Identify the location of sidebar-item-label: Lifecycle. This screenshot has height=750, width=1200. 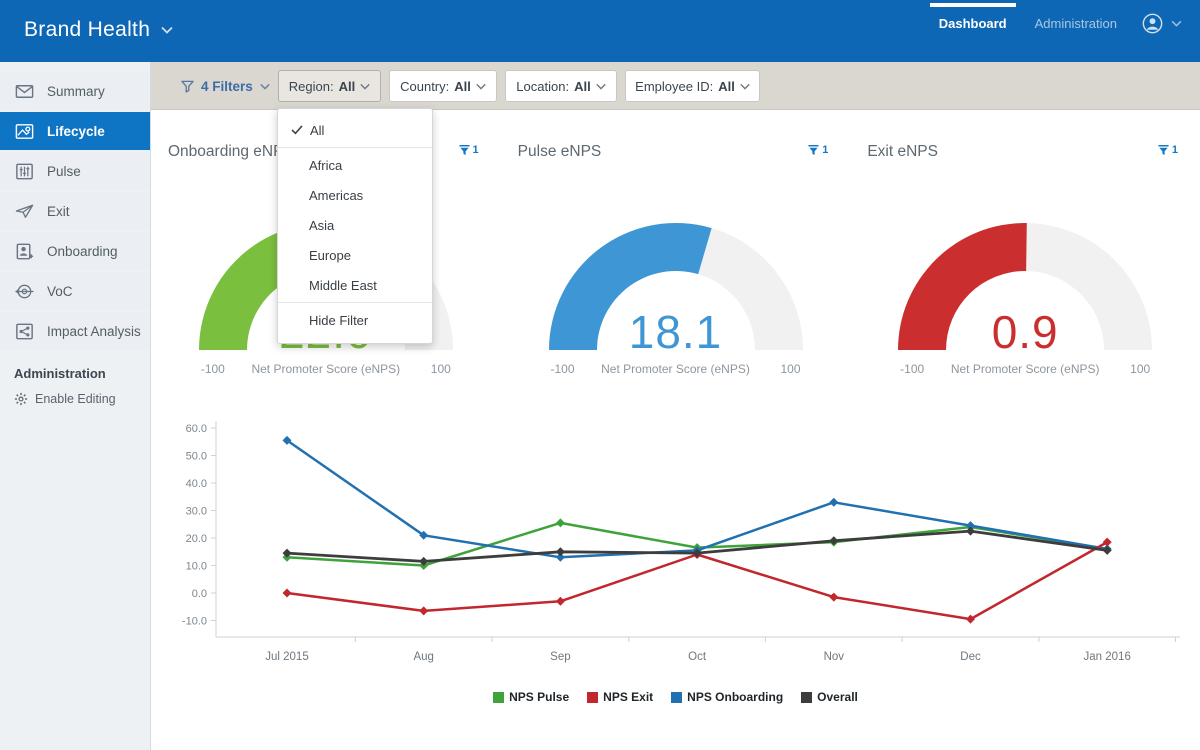
(76, 131).